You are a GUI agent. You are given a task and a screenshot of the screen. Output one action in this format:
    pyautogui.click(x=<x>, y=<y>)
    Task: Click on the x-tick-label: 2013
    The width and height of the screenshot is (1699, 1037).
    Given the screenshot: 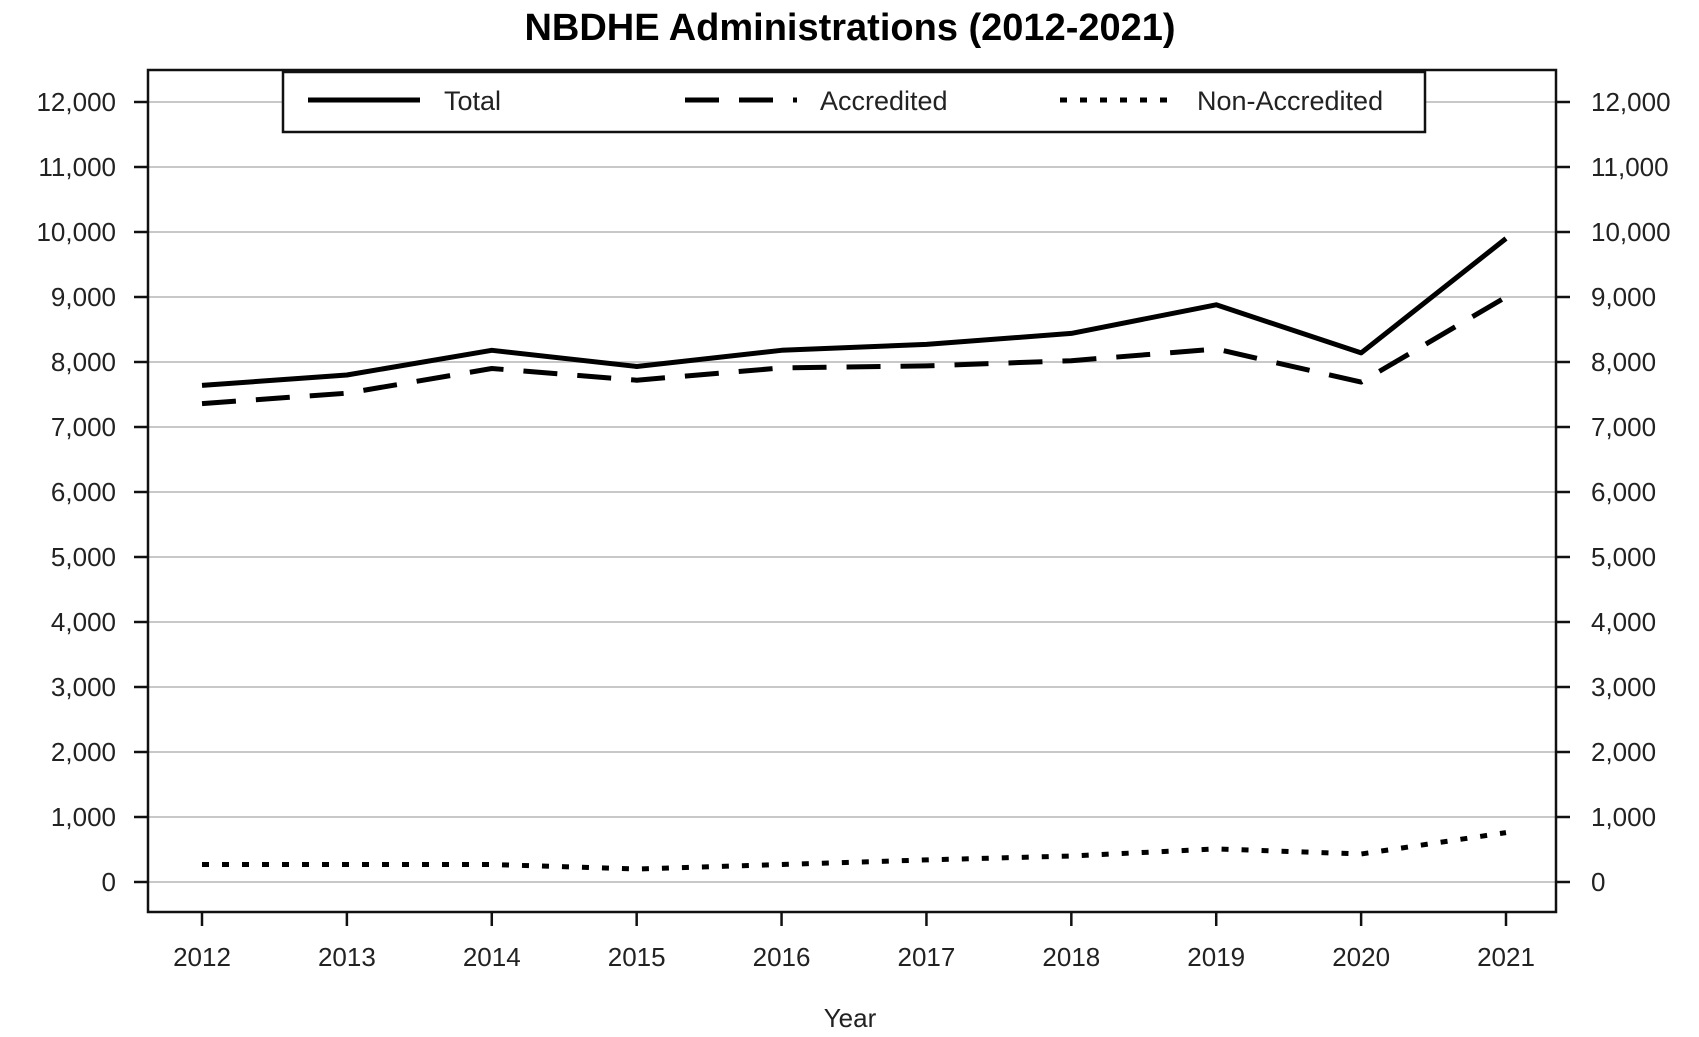 What is the action you would take?
    pyautogui.click(x=347, y=957)
    